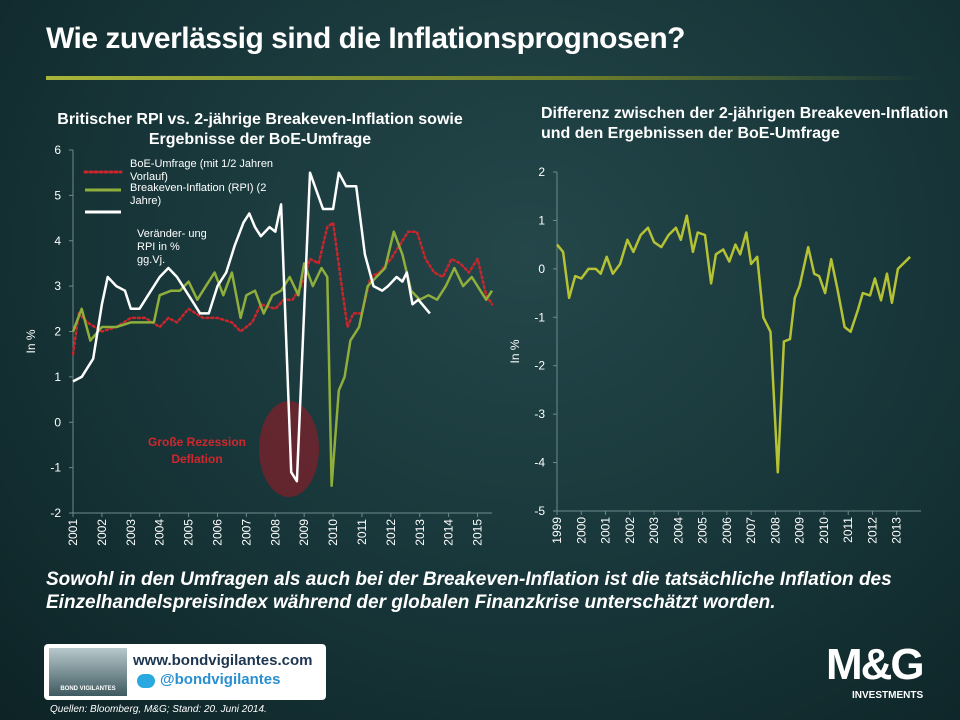 The image size is (960, 720). Describe the element at coordinates (289, 449) in the screenshot. I see `recession-highlight` at that location.